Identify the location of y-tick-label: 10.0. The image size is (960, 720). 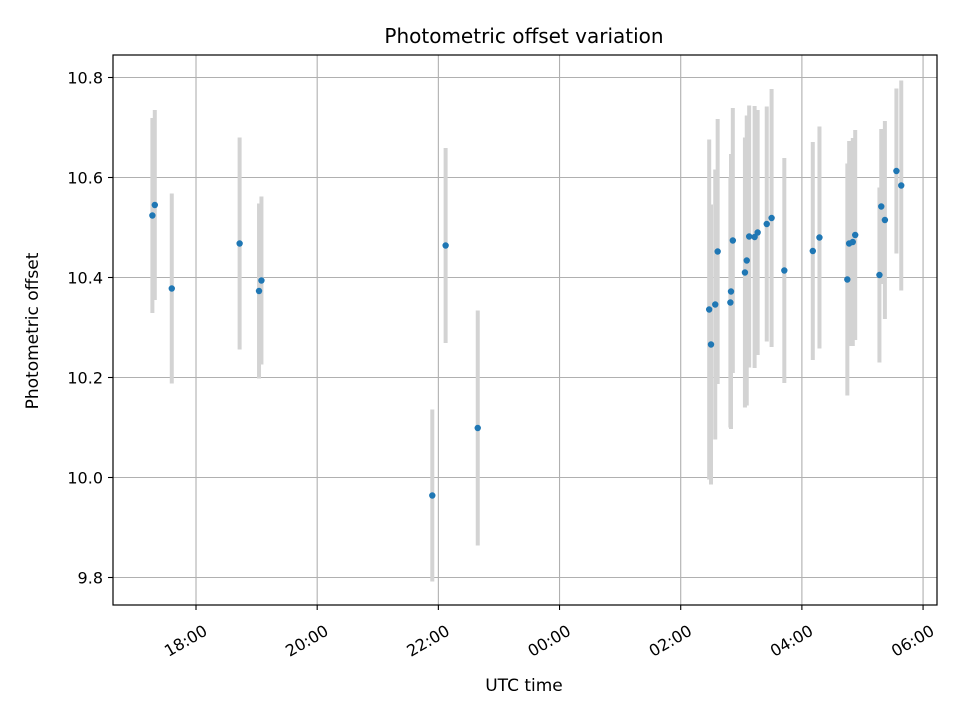
(85, 478).